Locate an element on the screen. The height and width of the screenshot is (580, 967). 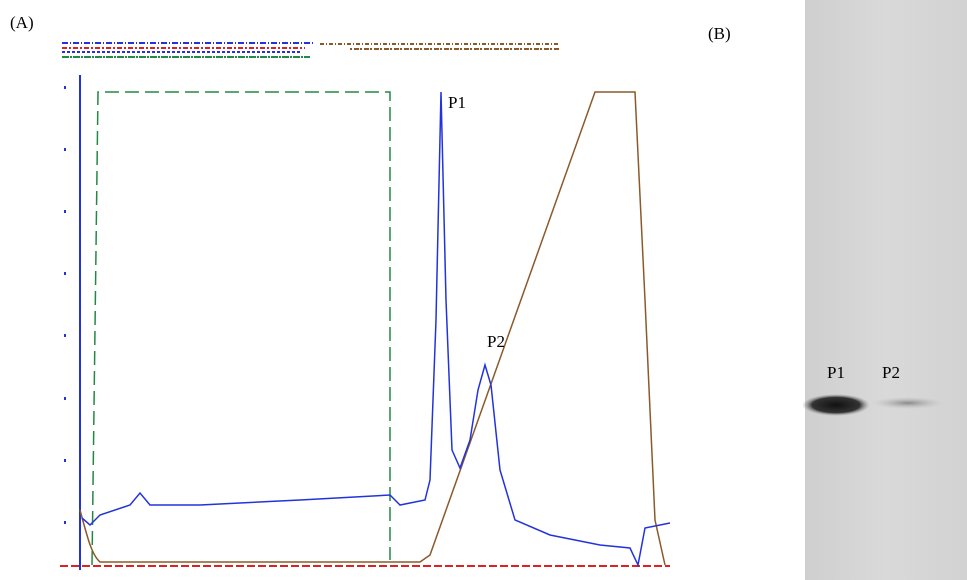
peak-label: P2 is located at coordinates (496, 341).